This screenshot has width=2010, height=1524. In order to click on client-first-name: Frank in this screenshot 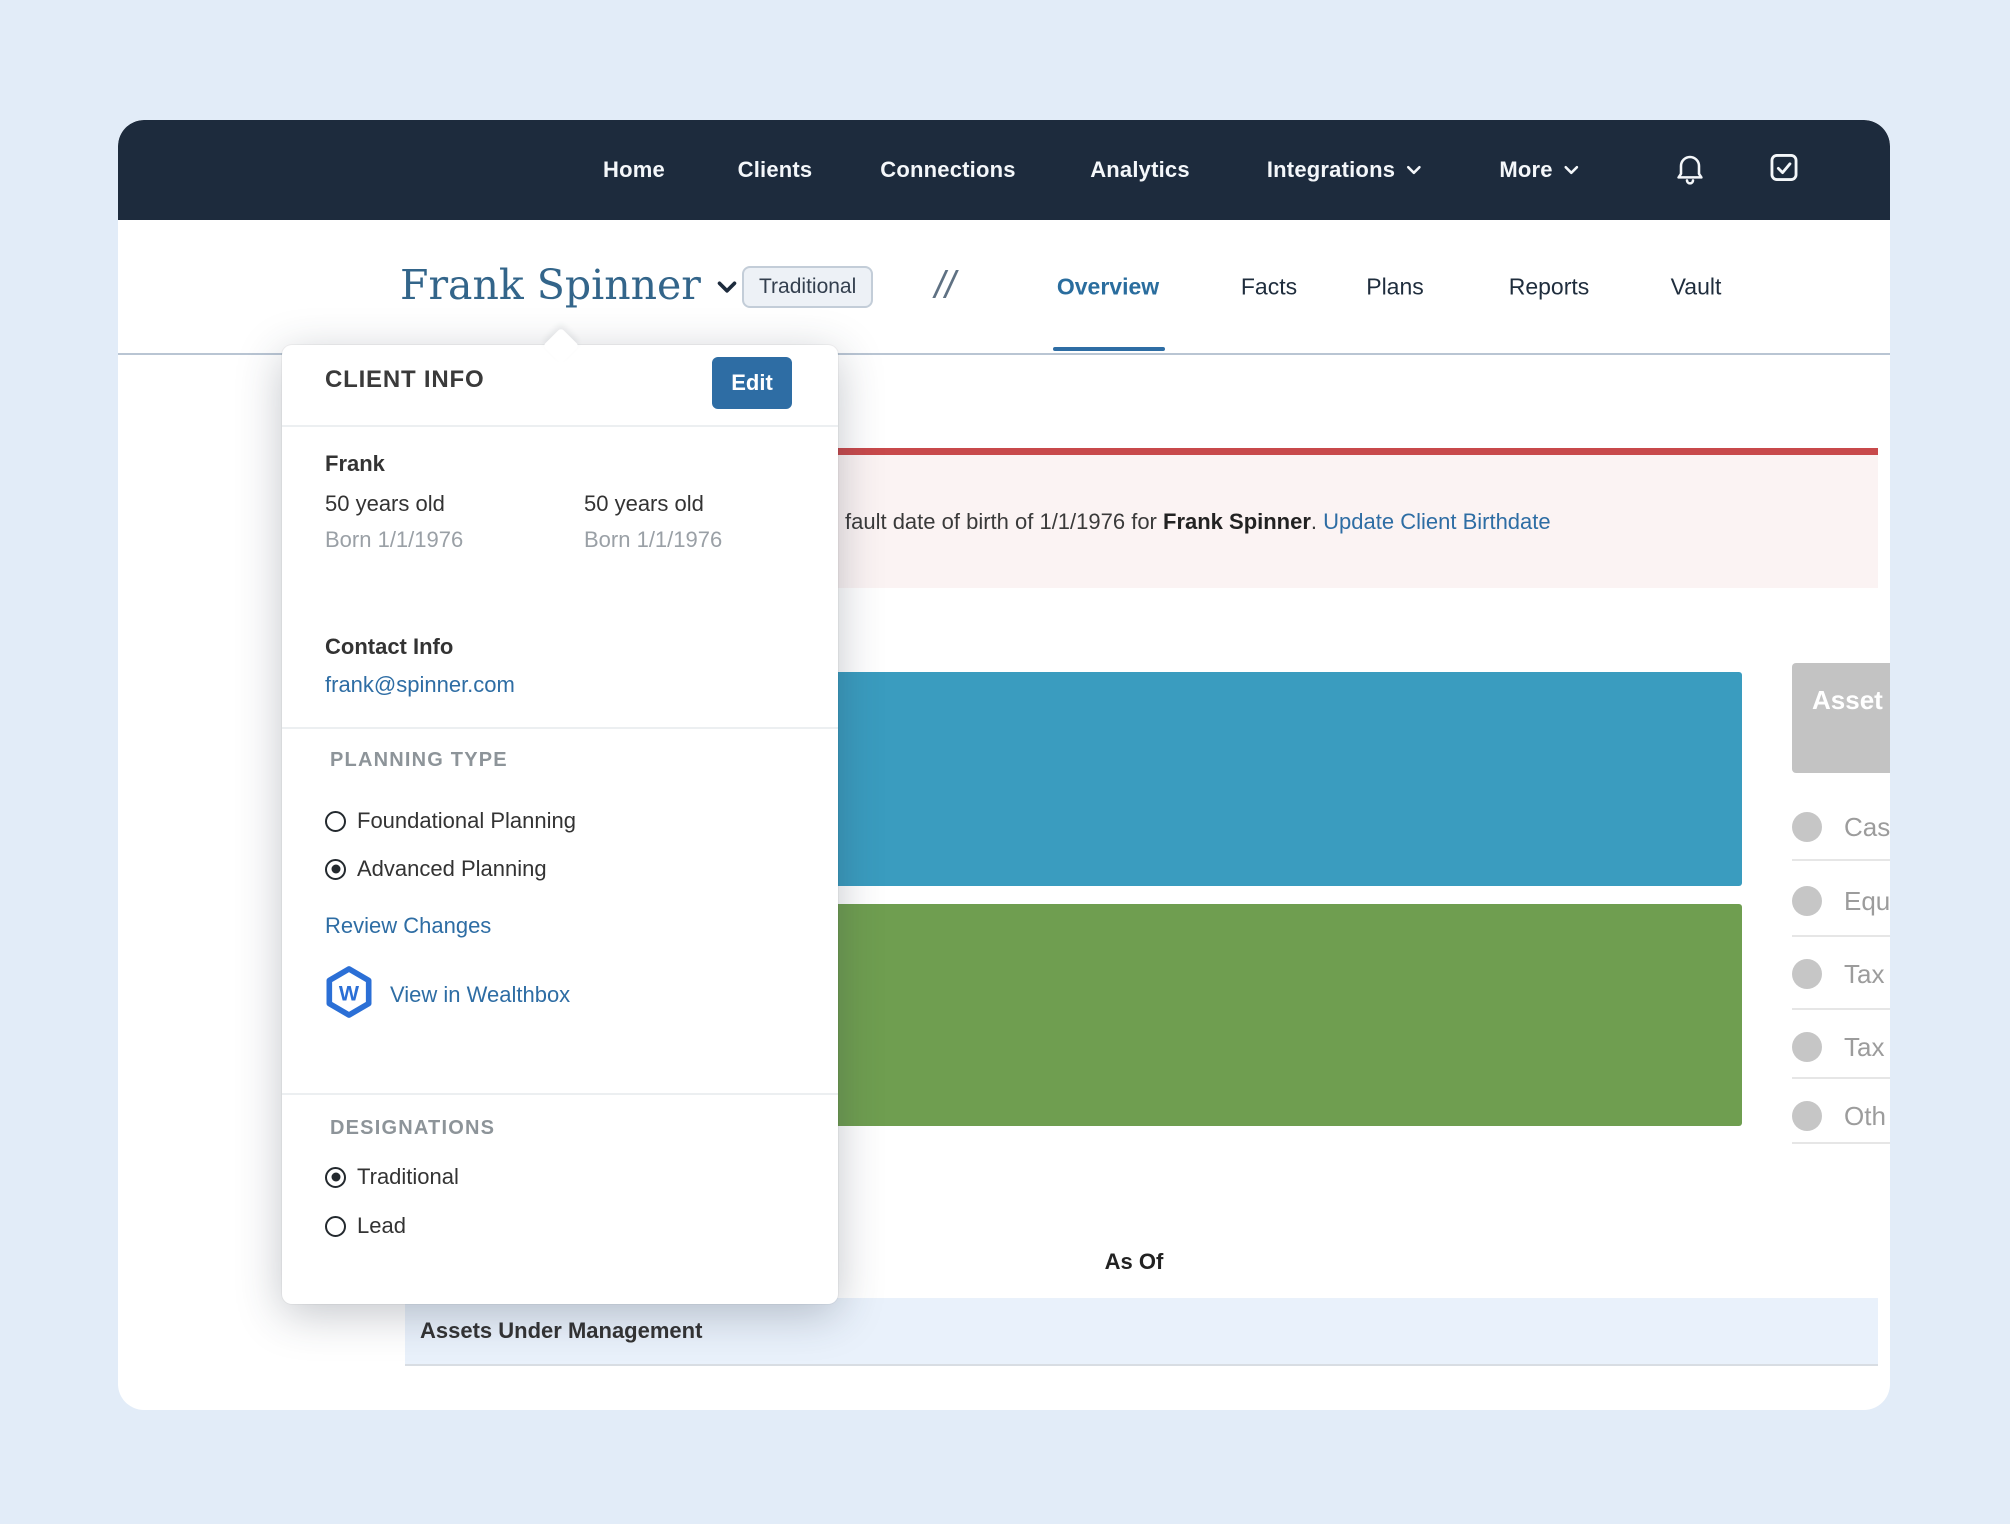, I will do `click(355, 463)`.